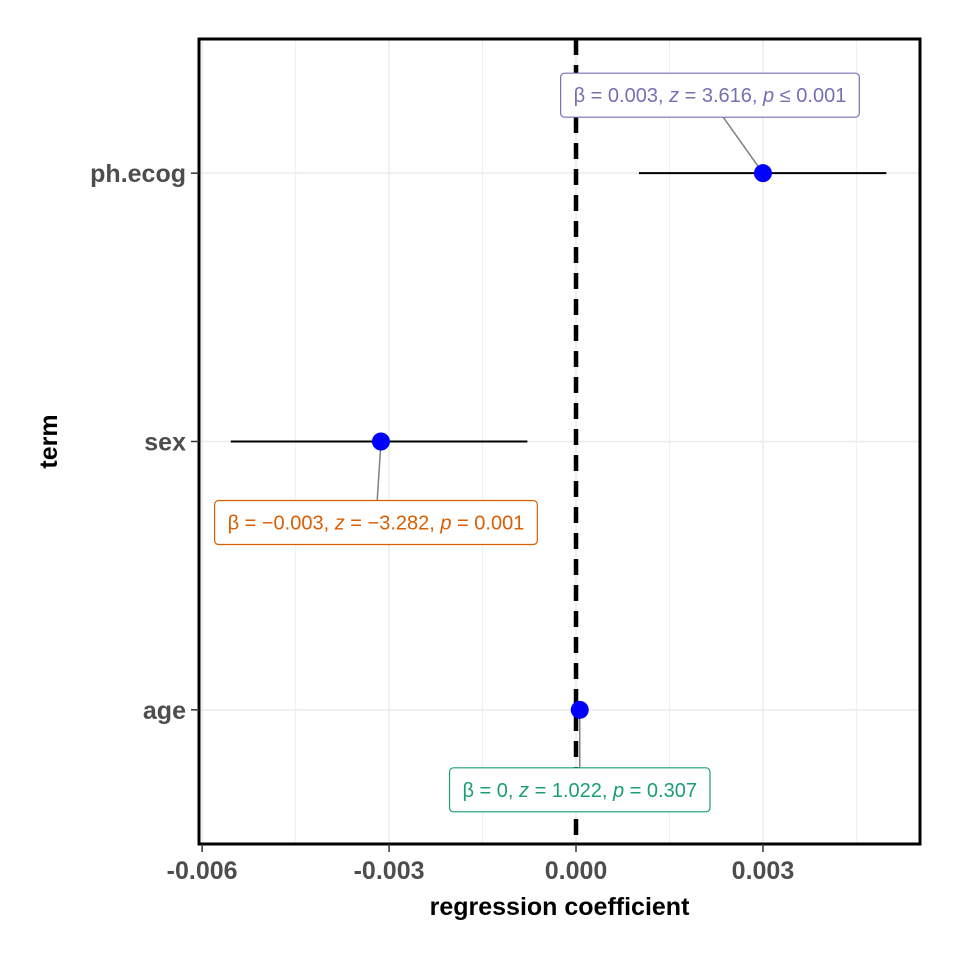 This screenshot has height=960, width=960. I want to click on annotation-ph-ecog: β = 0.003, z = 3.616, p ≤ 0.001, so click(710, 95).